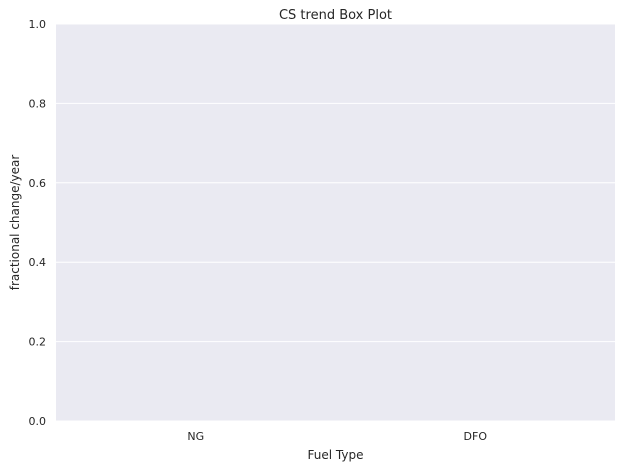 The image size is (622, 472). What do you see at coordinates (38, 103) in the screenshot?
I see `y-tick-label: 0.8` at bounding box center [38, 103].